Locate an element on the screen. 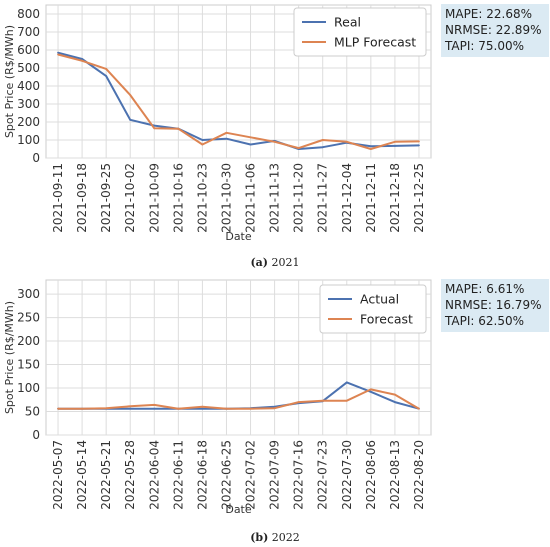 The width and height of the screenshot is (550, 547). x-tick-label: 2021-09-25 is located at coordinates (106, 198).